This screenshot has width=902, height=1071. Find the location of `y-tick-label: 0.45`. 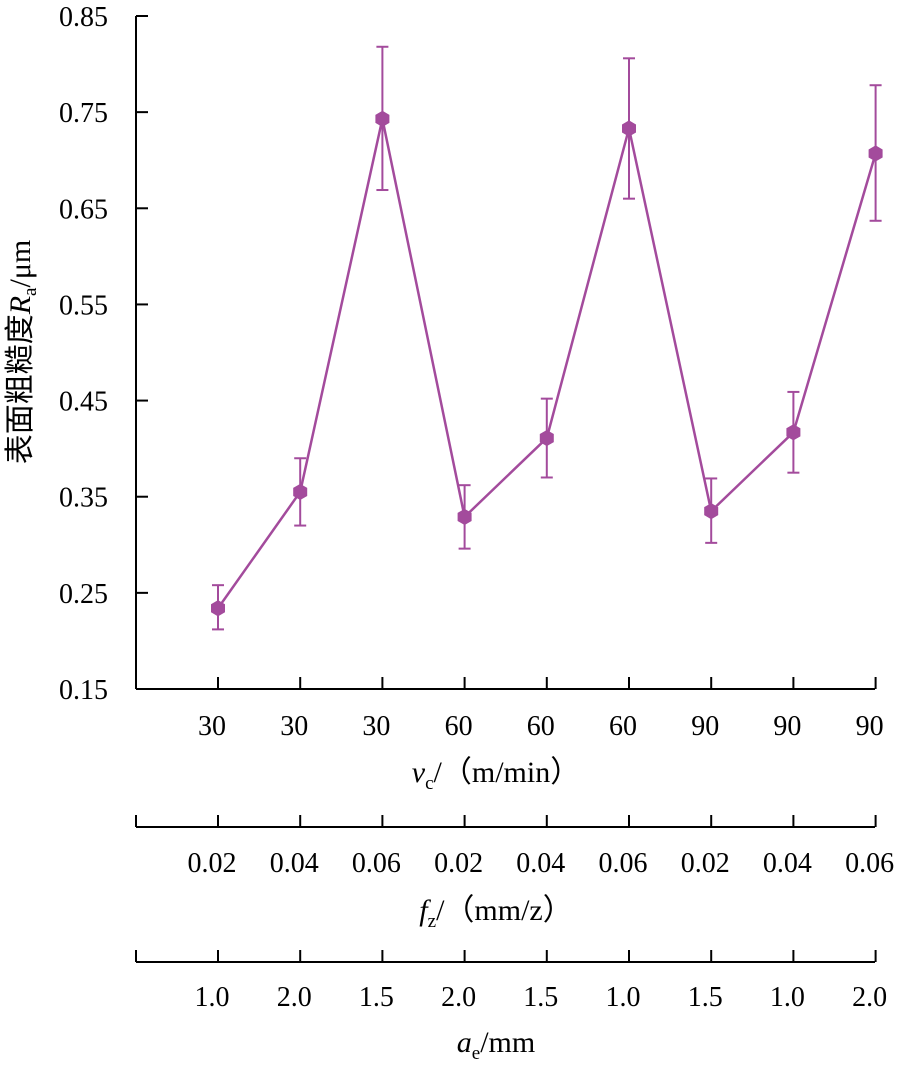

y-tick-label: 0.45 is located at coordinates (83, 402).